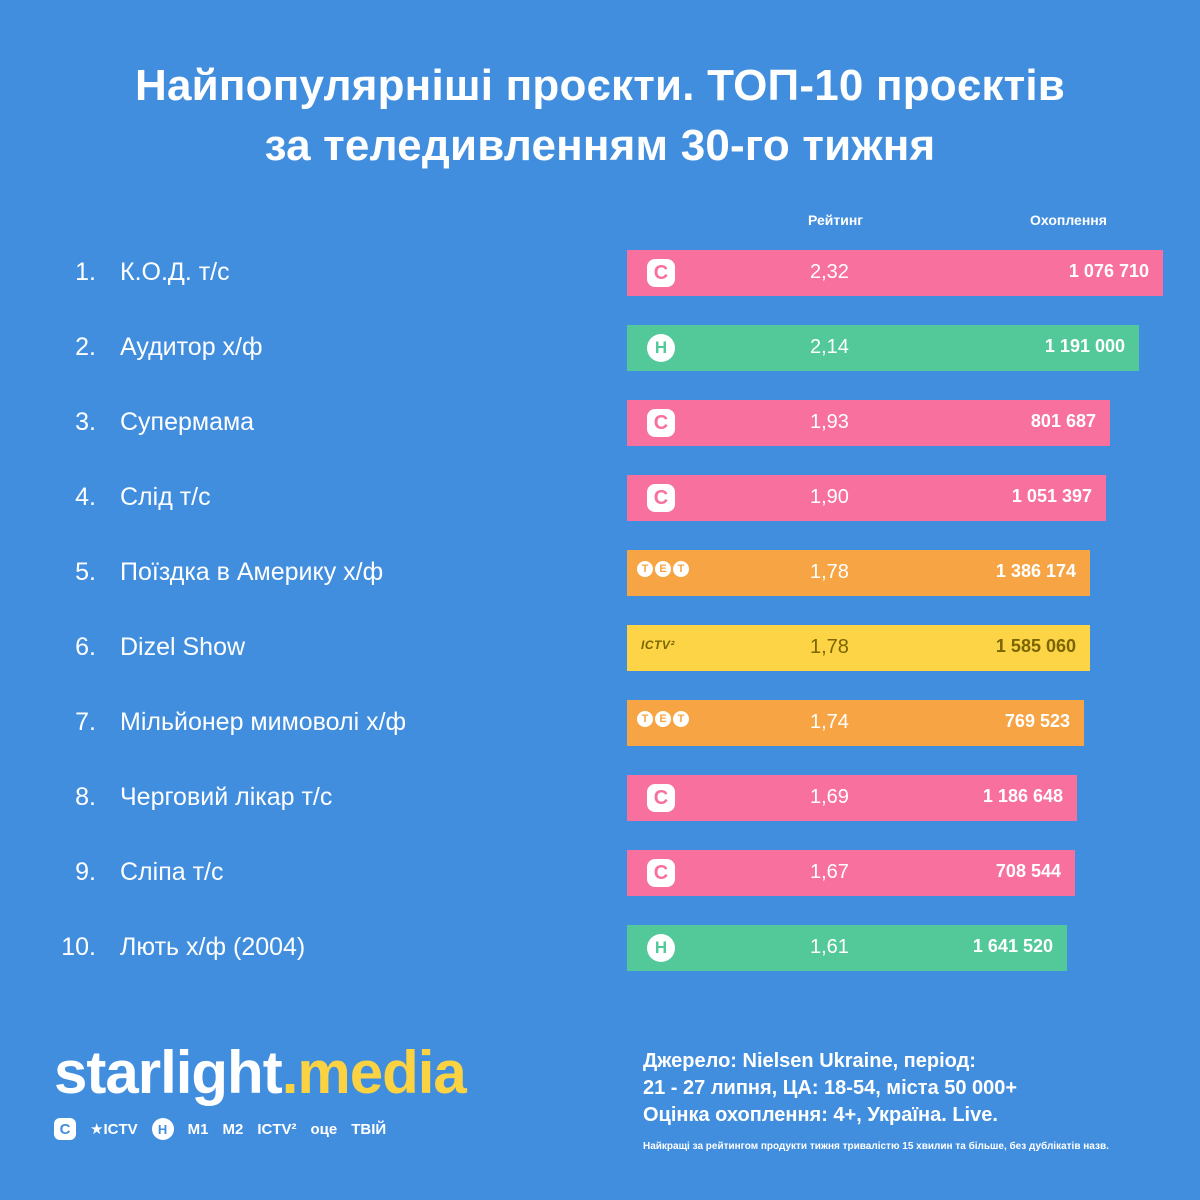 The height and width of the screenshot is (1200, 1200). Describe the element at coordinates (85, 347) in the screenshot. I see `rank-number: 2.` at that location.